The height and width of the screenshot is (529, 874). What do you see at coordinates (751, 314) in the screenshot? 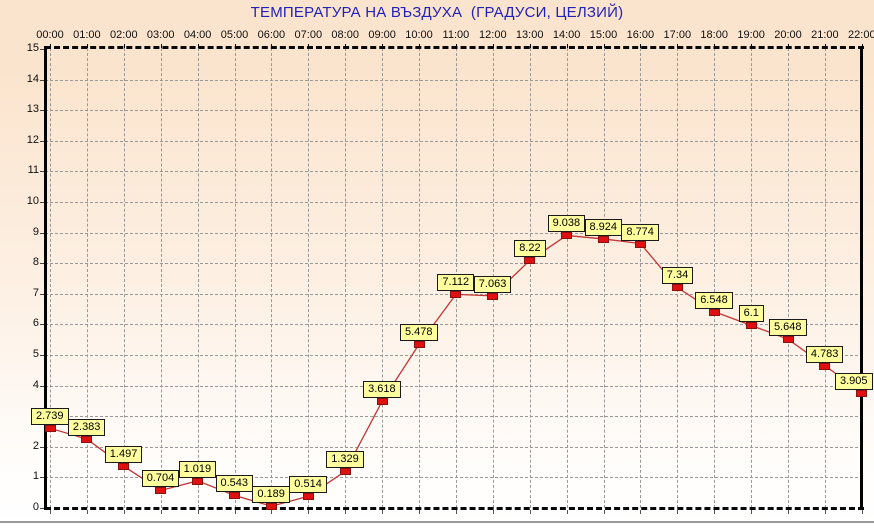
I see `data-point-label: 6.1` at bounding box center [751, 314].